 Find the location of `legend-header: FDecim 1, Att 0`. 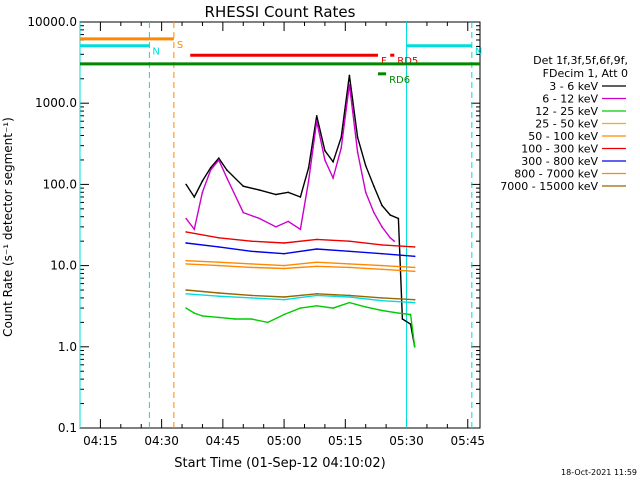

legend-header: FDecim 1, Att 0 is located at coordinates (585, 73).